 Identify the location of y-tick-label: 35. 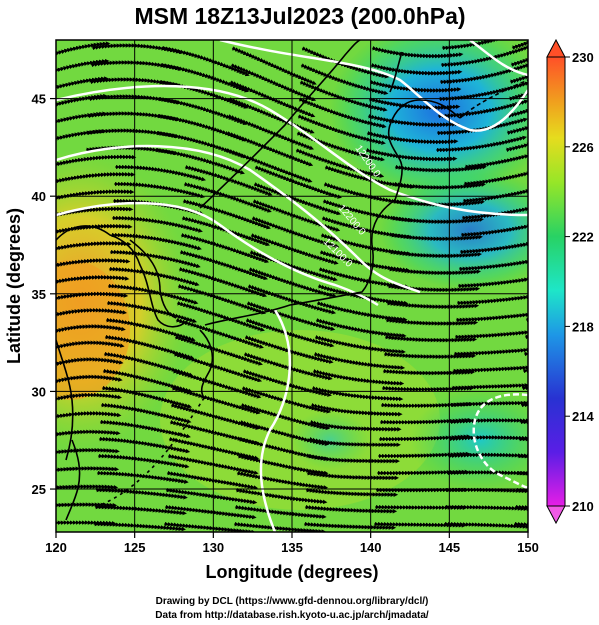
(39, 294).